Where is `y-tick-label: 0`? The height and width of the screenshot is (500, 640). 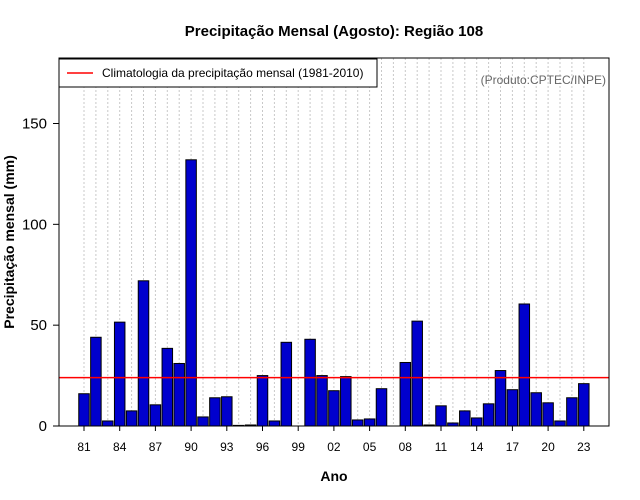 y-tick-label: 0 is located at coordinates (43, 426).